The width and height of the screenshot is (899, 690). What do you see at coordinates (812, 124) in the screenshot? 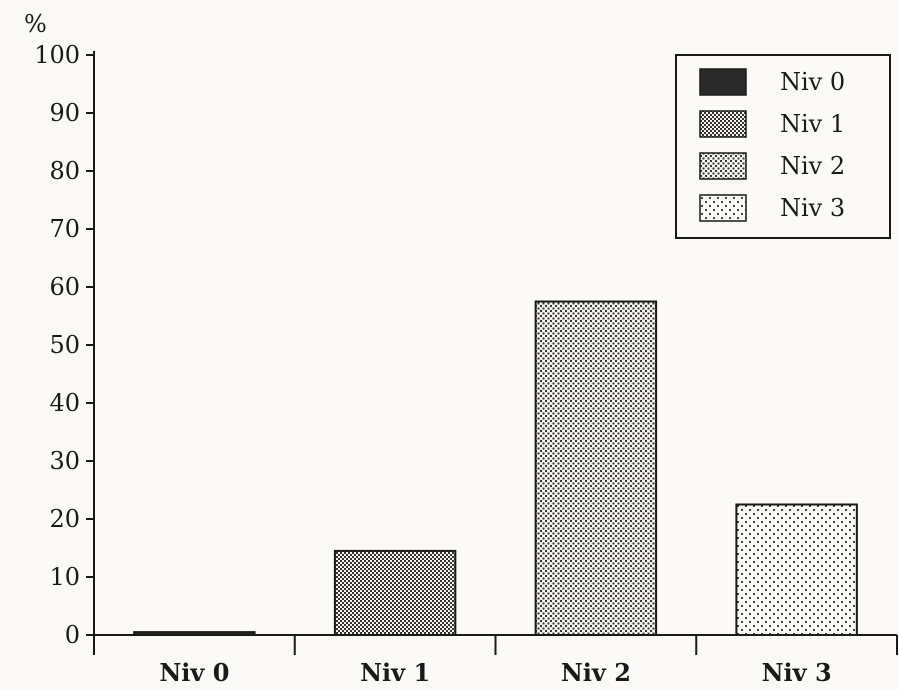
I see `legend-label: Niv 1` at bounding box center [812, 124].